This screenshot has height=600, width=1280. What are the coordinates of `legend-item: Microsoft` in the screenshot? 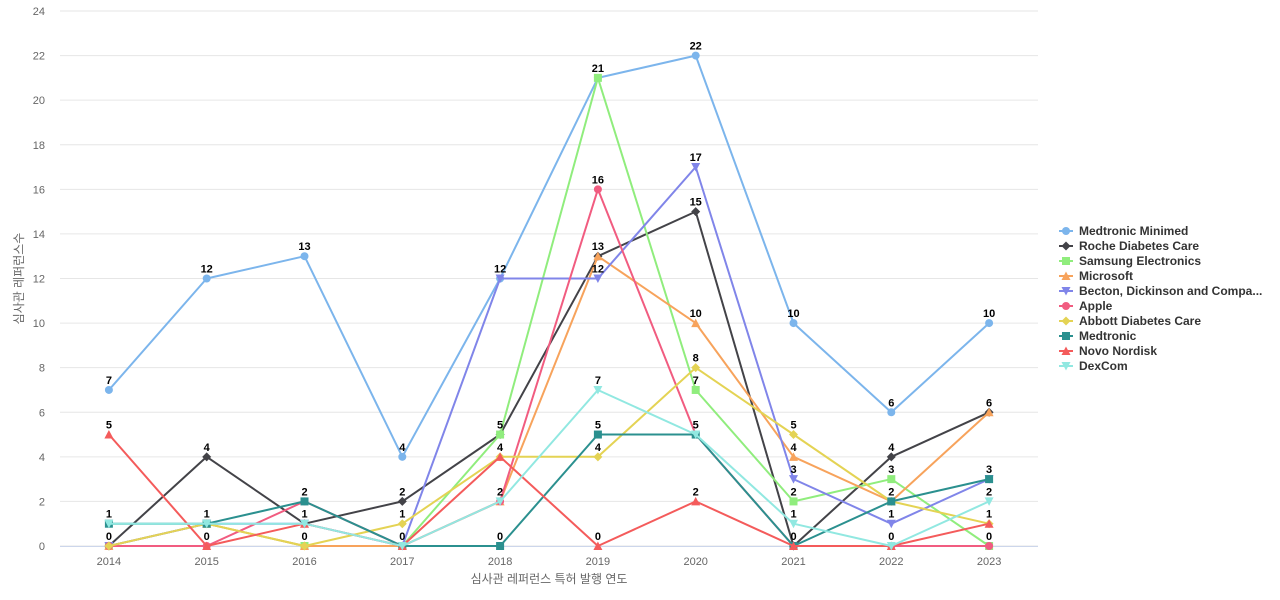 It's located at (1096, 276).